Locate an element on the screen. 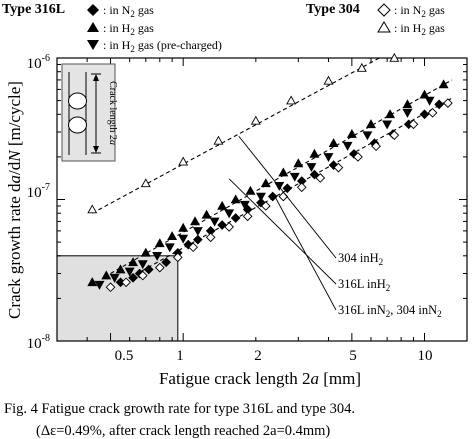 The width and height of the screenshot is (474, 439). y-tick-label-1e-7: 10⁻⁷ is located at coordinates (38, 191).